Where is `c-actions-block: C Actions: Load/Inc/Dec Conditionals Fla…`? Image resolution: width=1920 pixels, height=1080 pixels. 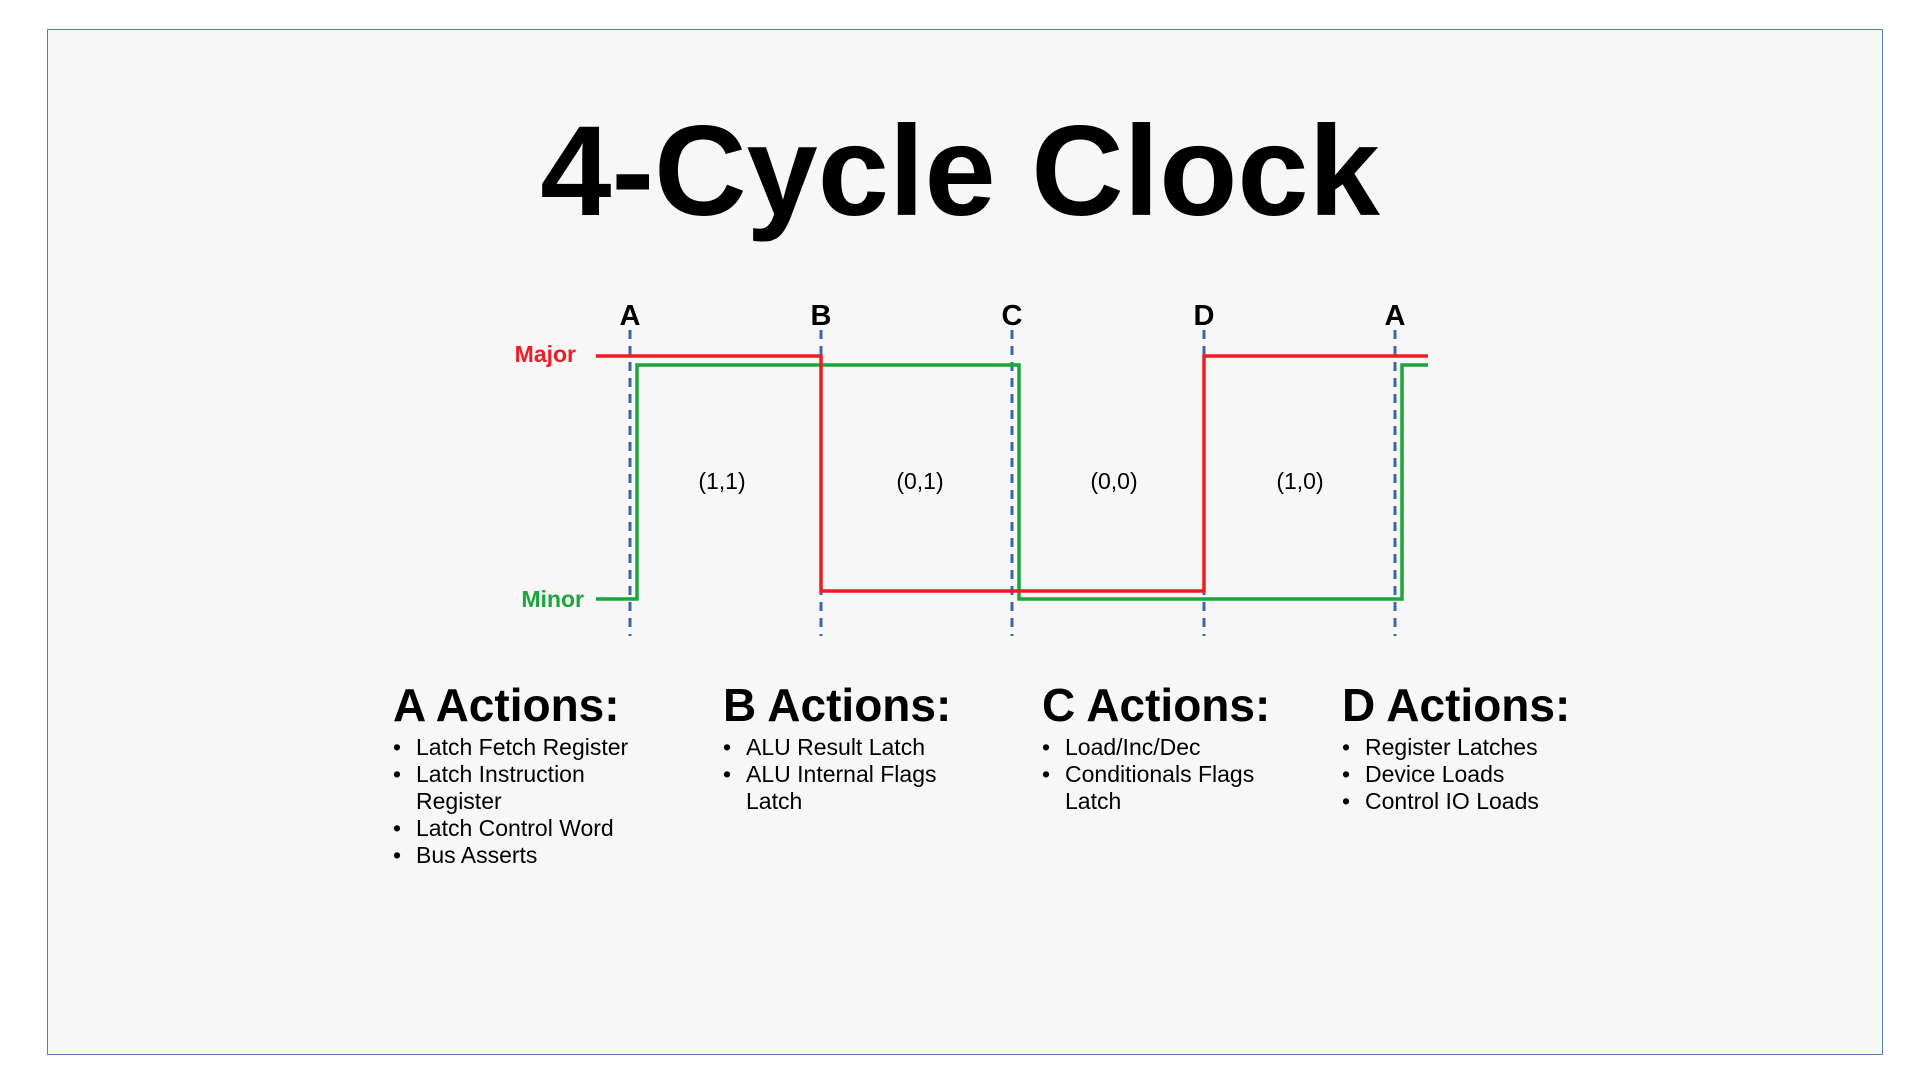 c-actions-block: C Actions: Load/Inc/Dec Conditionals Fla… is located at coordinates (1172, 746).